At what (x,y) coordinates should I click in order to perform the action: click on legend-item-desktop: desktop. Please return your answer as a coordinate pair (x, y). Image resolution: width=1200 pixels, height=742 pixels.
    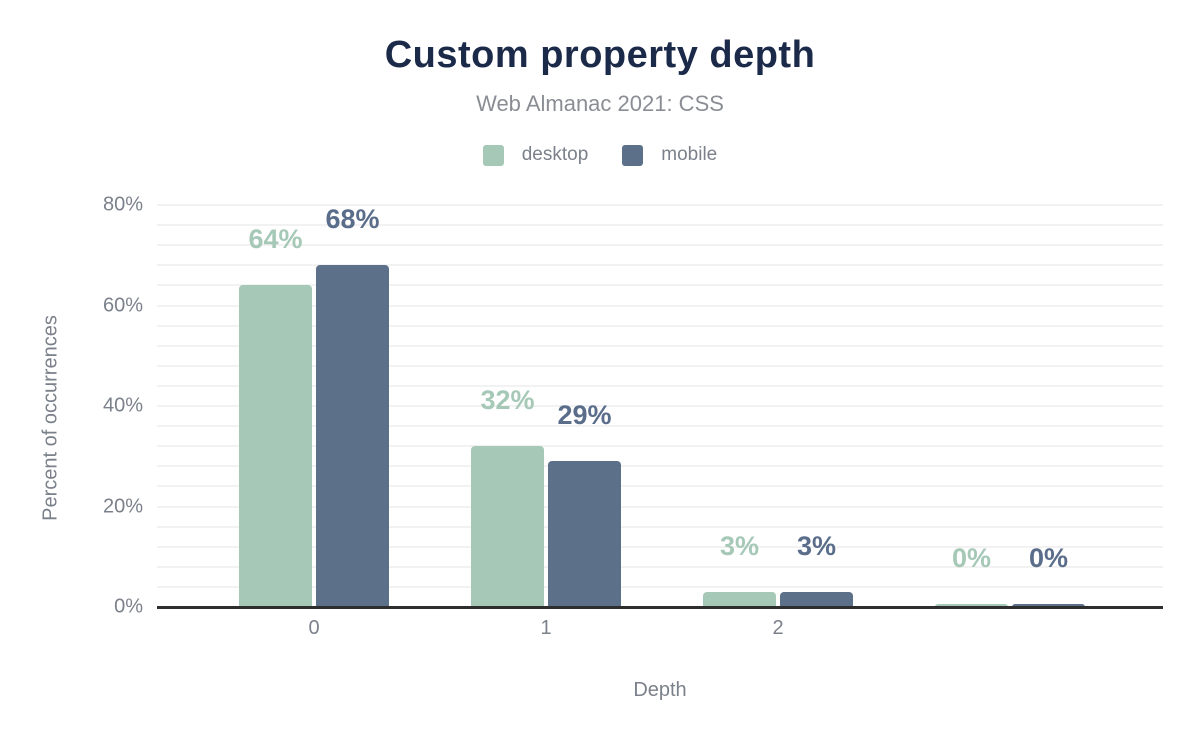
    Looking at the image, I should click on (535, 155).